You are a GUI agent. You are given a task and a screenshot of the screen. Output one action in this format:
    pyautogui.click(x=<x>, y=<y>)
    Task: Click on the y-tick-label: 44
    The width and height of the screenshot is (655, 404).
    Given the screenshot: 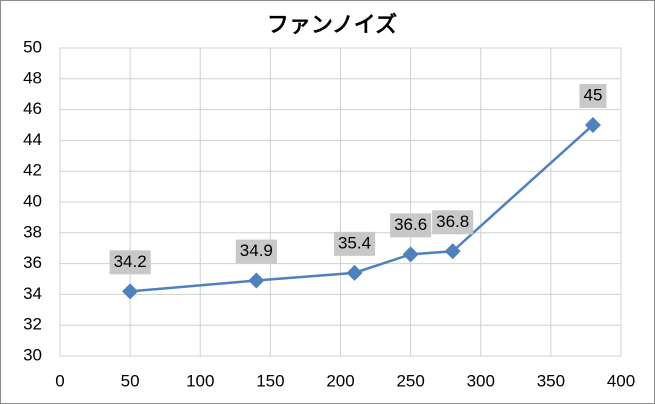 What is the action you would take?
    pyautogui.click(x=32, y=139)
    